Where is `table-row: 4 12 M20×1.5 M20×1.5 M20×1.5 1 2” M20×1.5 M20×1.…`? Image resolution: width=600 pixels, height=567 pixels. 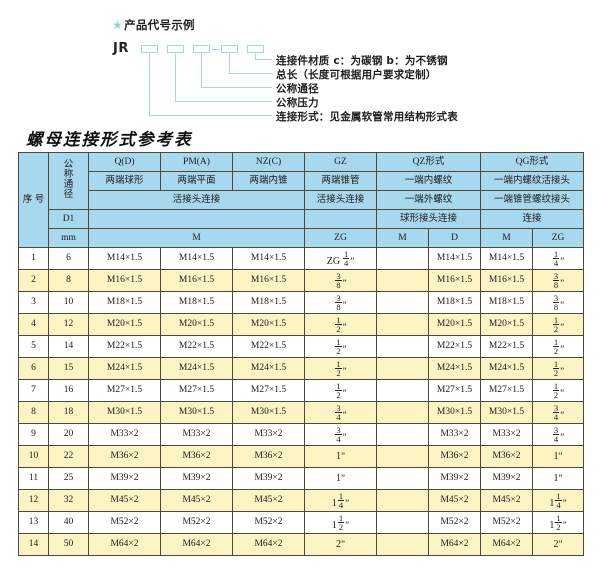 table-row: 4 12 M20×1.5 M20×1.5 M20×1.5 1 2” M20×1.5 M20×1.… is located at coordinates (301, 324).